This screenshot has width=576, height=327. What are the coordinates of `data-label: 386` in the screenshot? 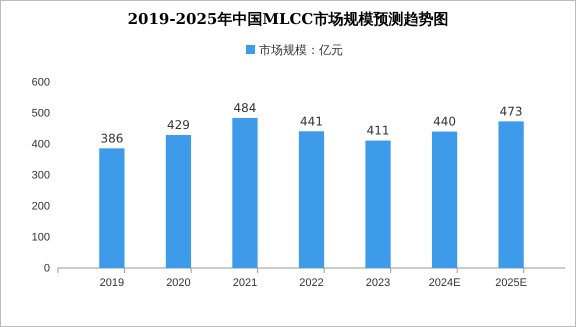 It's located at (112, 138).